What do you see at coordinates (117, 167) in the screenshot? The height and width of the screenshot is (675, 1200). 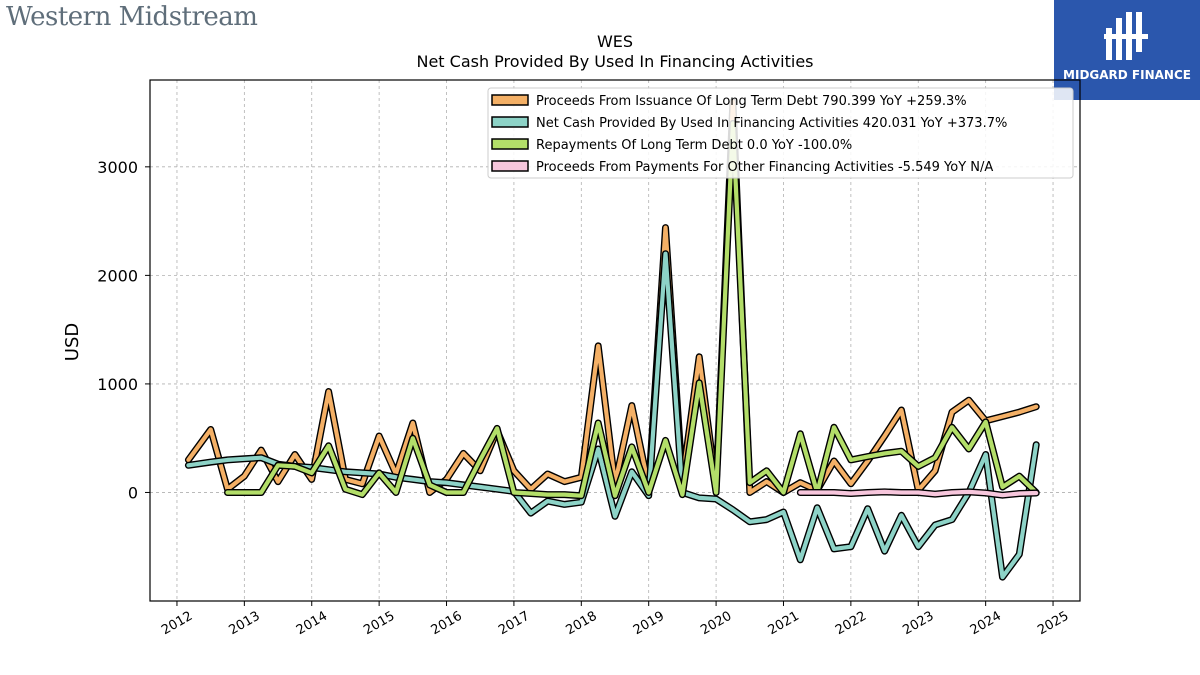 I see `y-tick-label: 3000` at bounding box center [117, 167].